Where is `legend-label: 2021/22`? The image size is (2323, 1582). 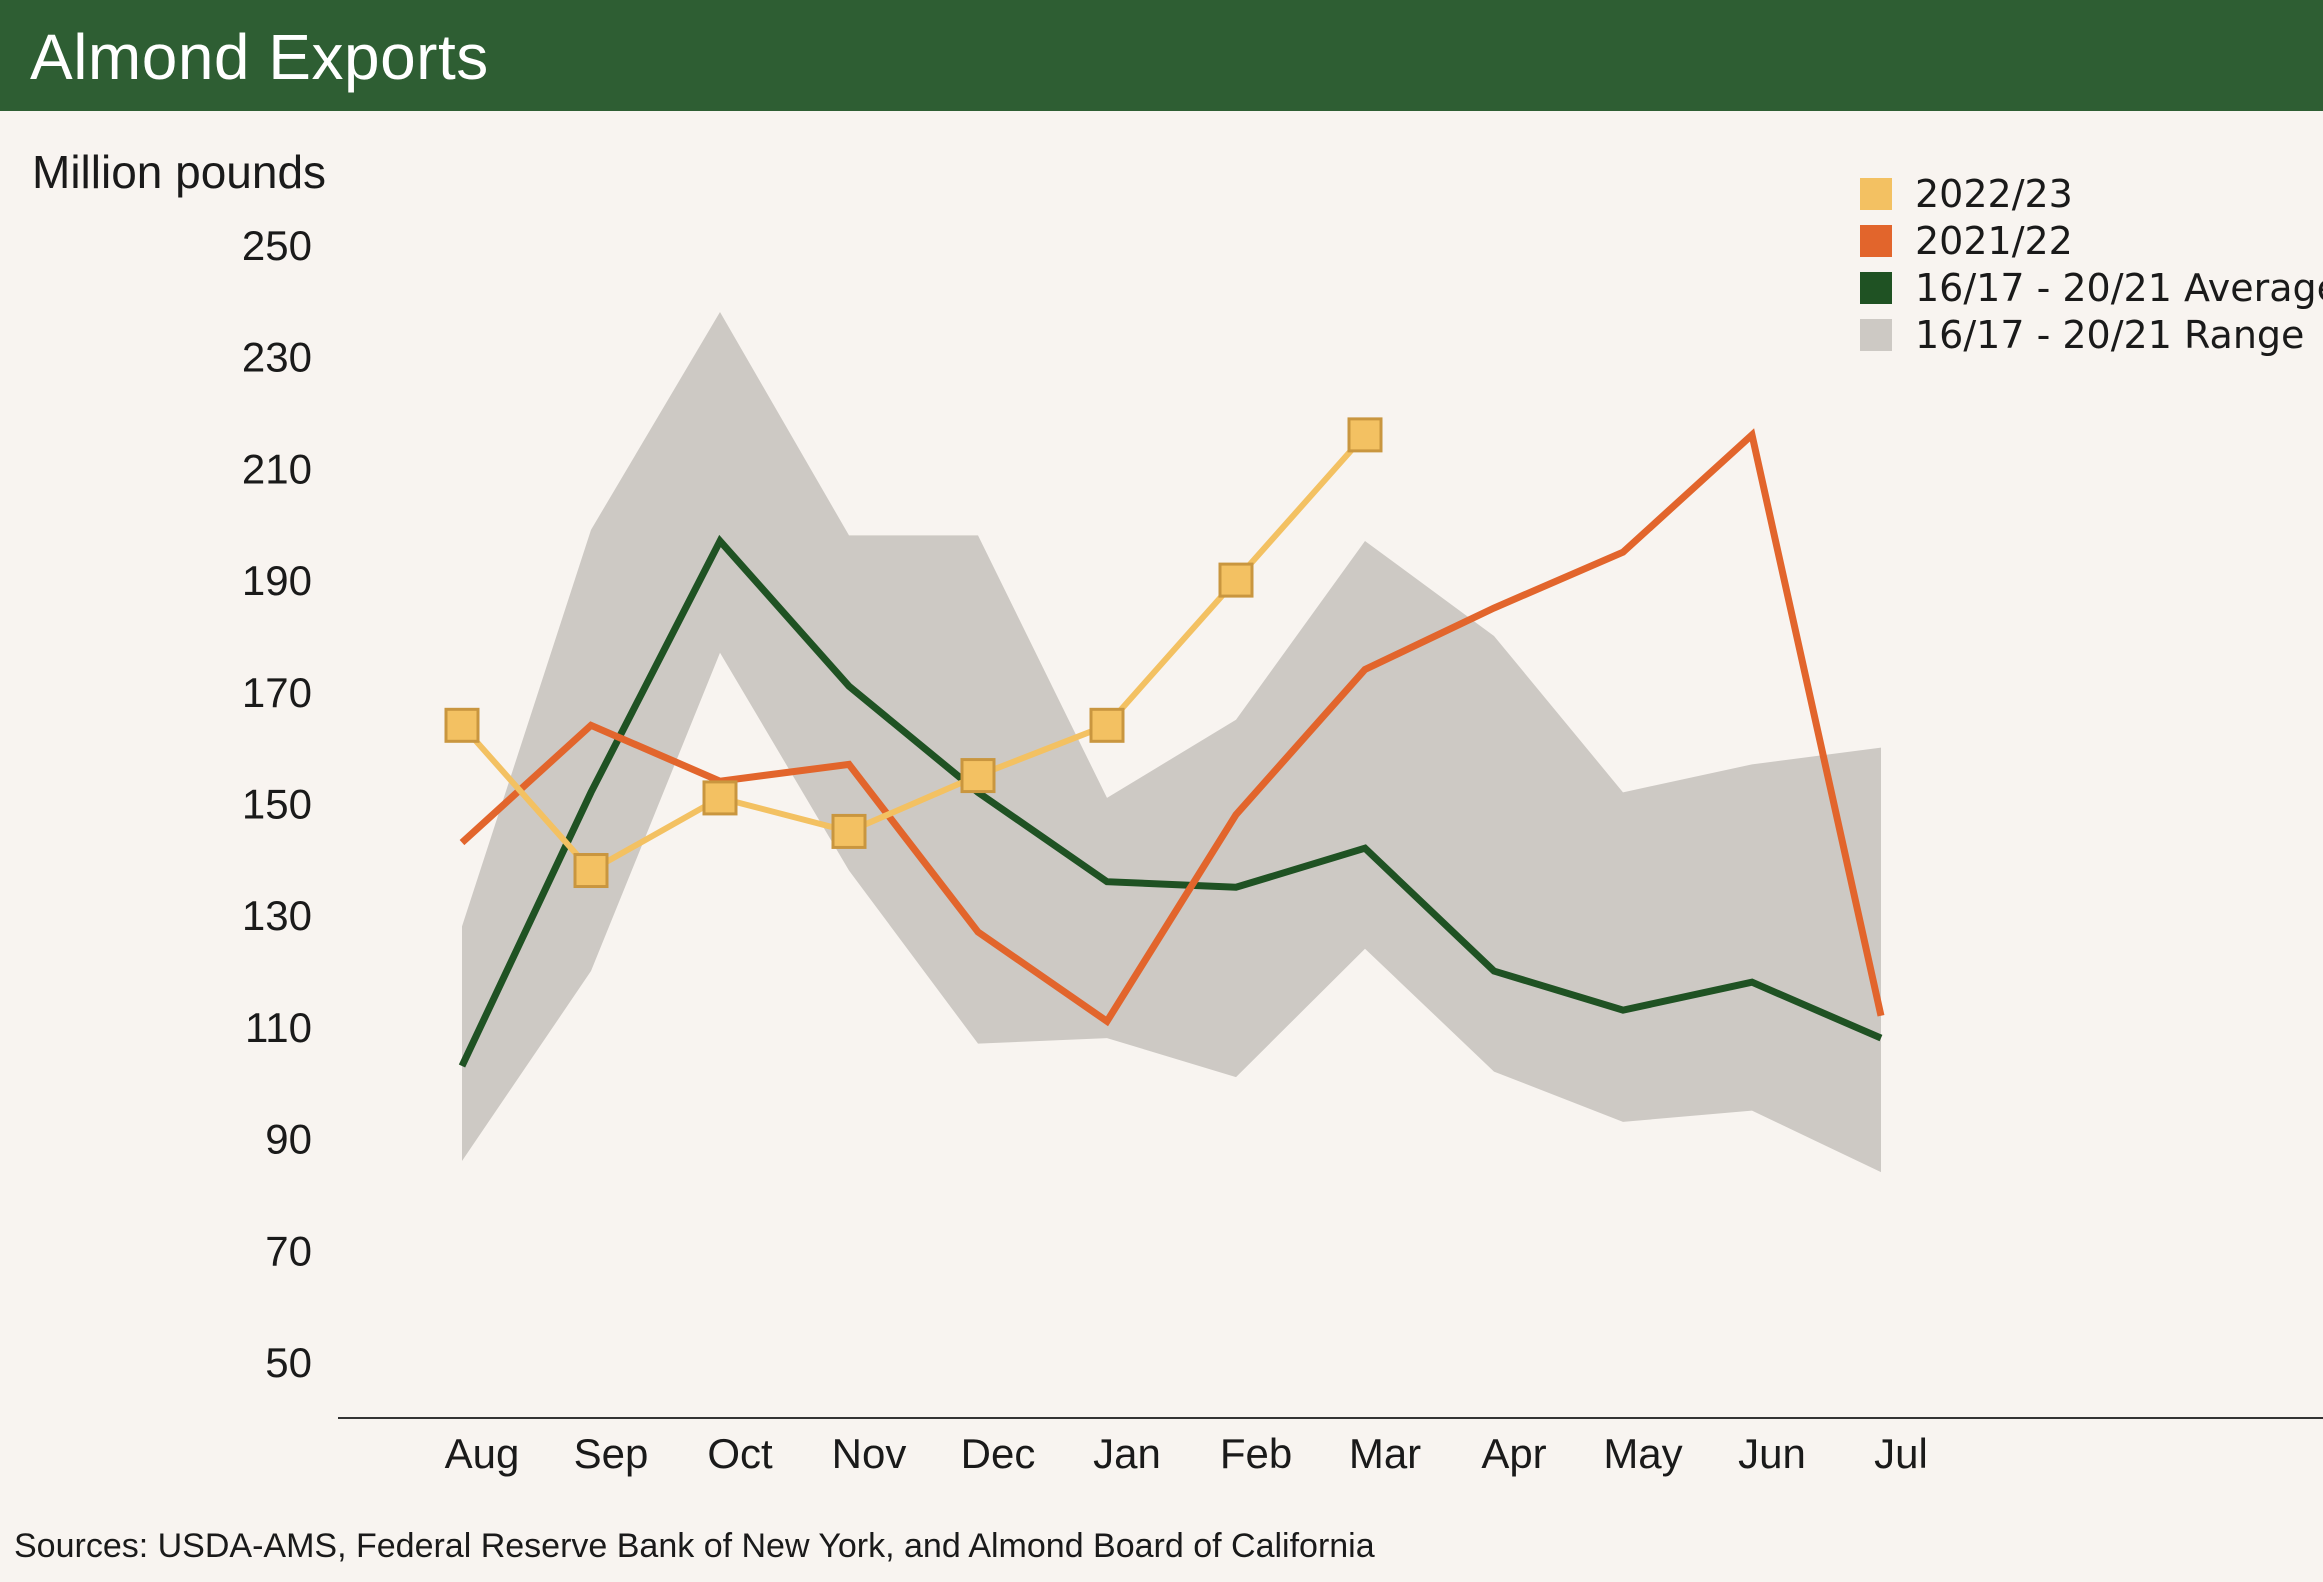
legend-label: 2021/22 is located at coordinates (1994, 241).